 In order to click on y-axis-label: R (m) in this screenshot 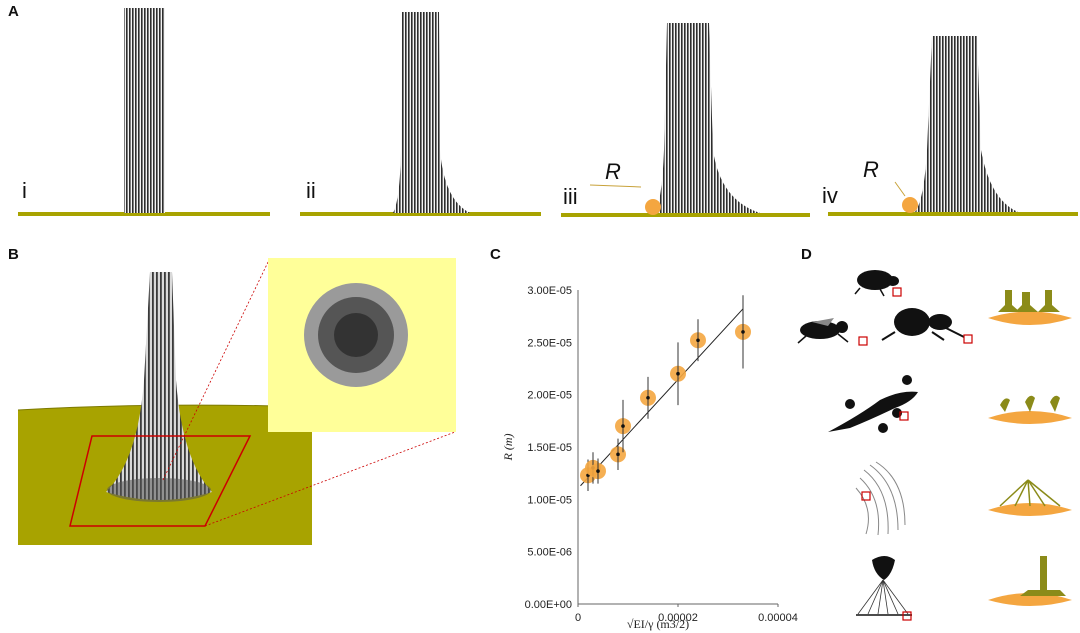, I will do `click(508, 448)`.